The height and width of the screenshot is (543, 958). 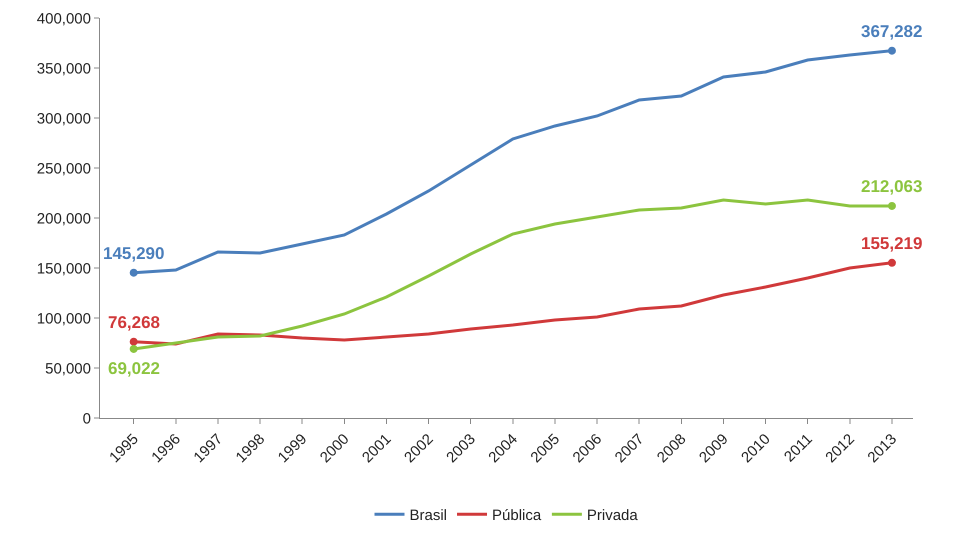 I want to click on data-label: 367,282, so click(x=891, y=31).